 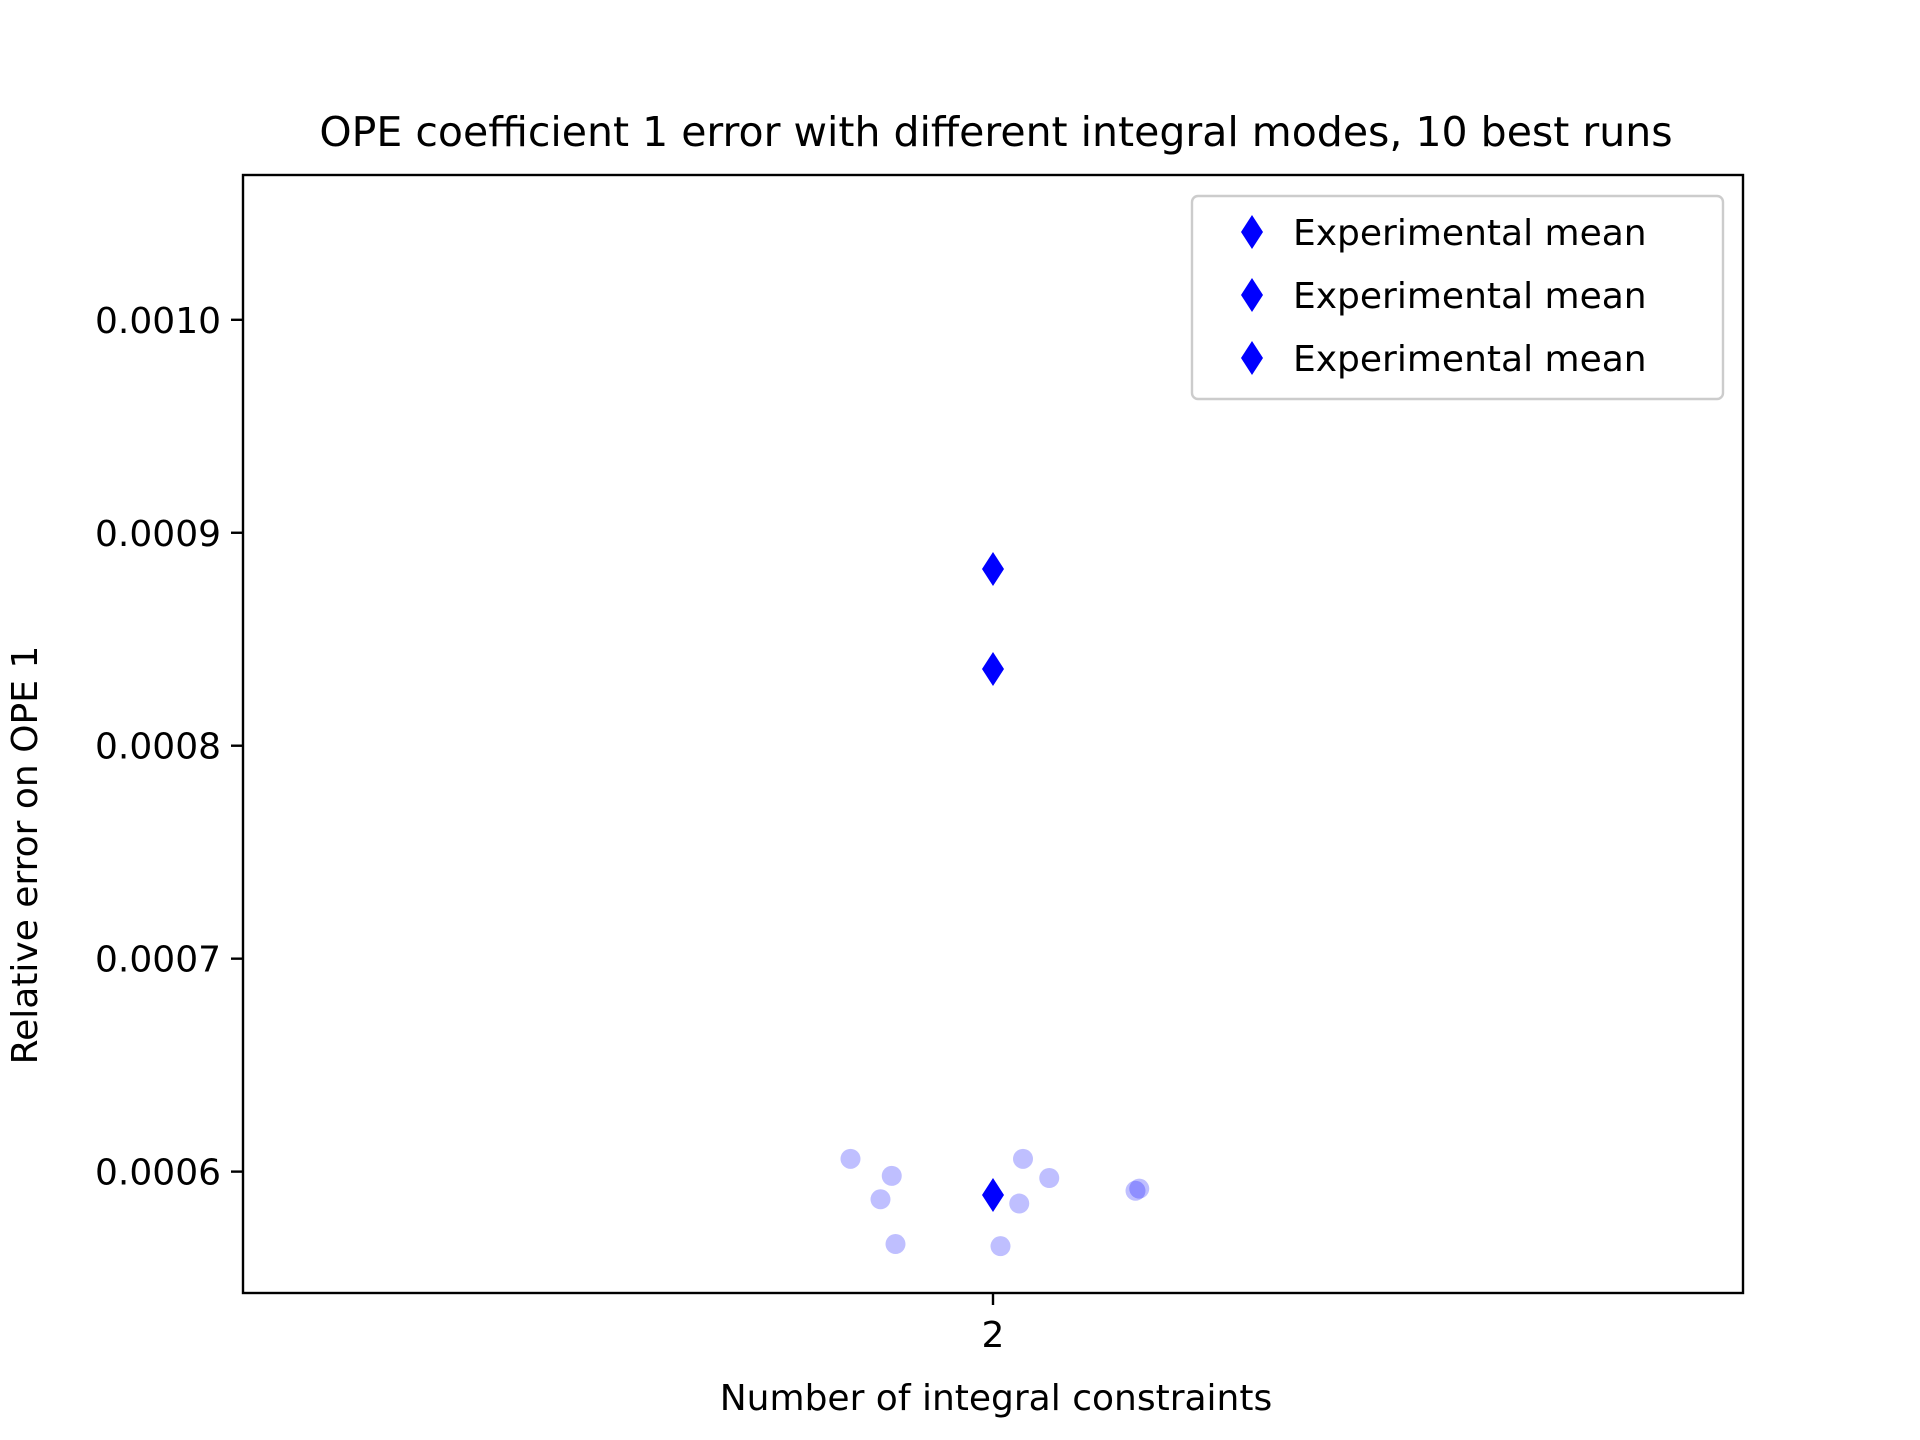 I want to click on y-tick-label: 0.0009, so click(x=158, y=534).